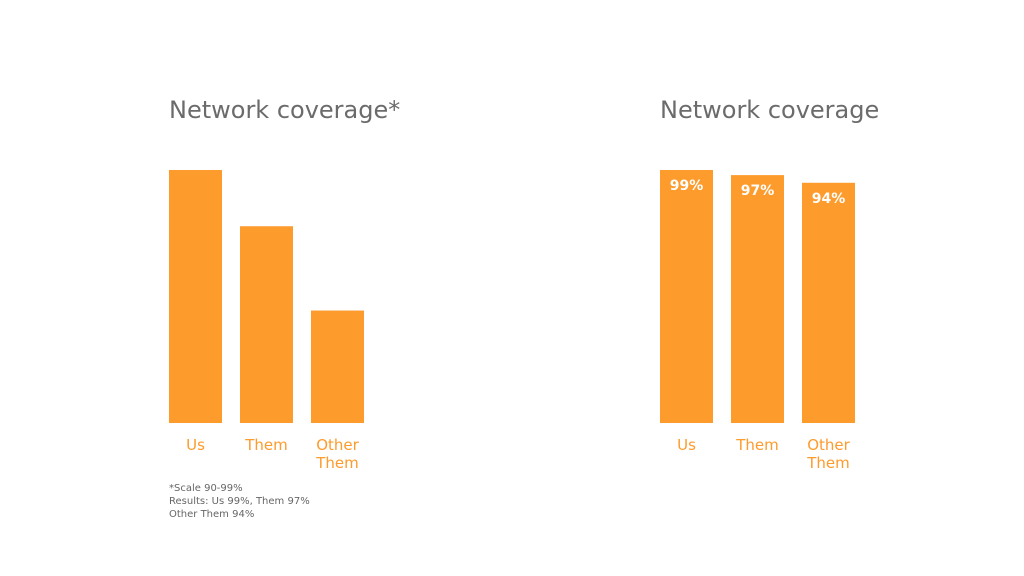 The height and width of the screenshot is (576, 1024). What do you see at coordinates (266, 445) in the screenshot?
I see `left-category-label-1: Them` at bounding box center [266, 445].